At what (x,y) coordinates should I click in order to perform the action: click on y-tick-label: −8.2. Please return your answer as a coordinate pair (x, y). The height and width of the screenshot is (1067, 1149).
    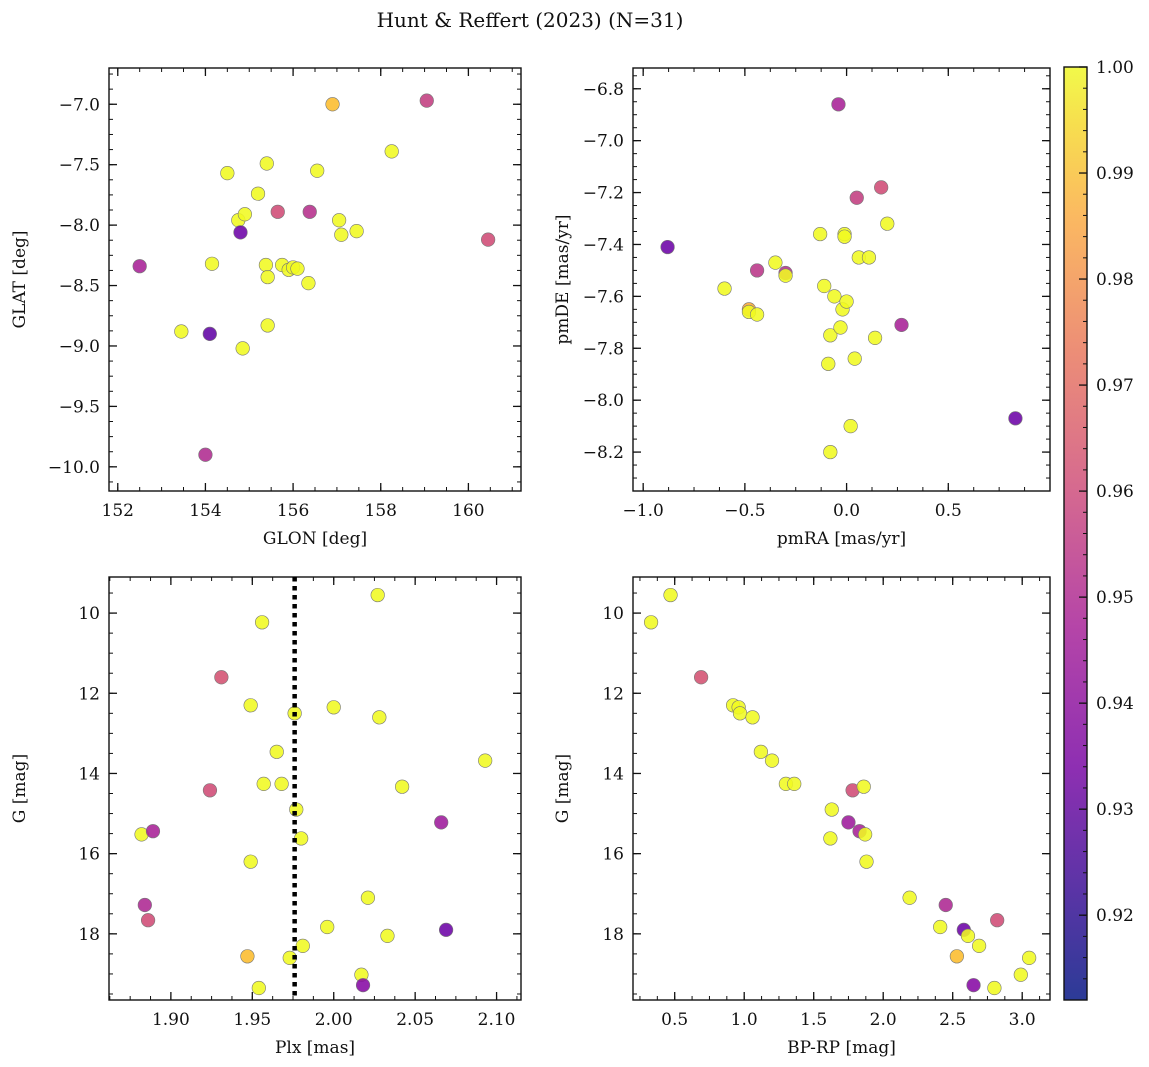
    Looking at the image, I should click on (603, 453).